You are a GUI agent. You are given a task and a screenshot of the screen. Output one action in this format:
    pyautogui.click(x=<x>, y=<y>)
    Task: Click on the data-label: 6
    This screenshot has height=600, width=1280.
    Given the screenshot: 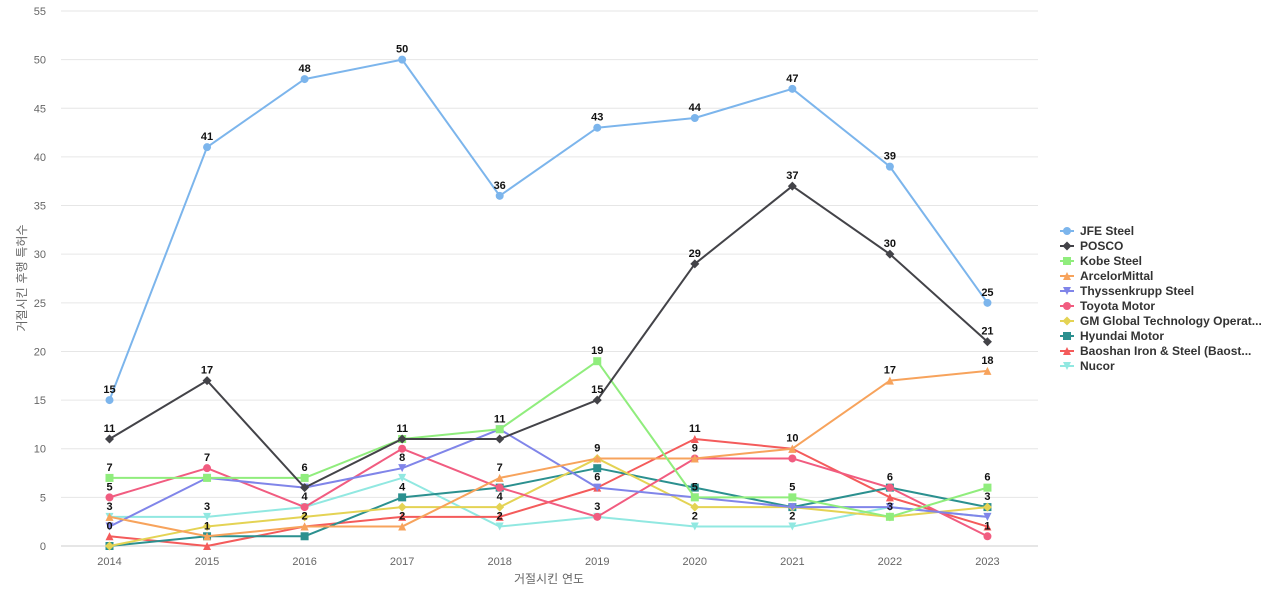 What is the action you would take?
    pyautogui.click(x=305, y=468)
    